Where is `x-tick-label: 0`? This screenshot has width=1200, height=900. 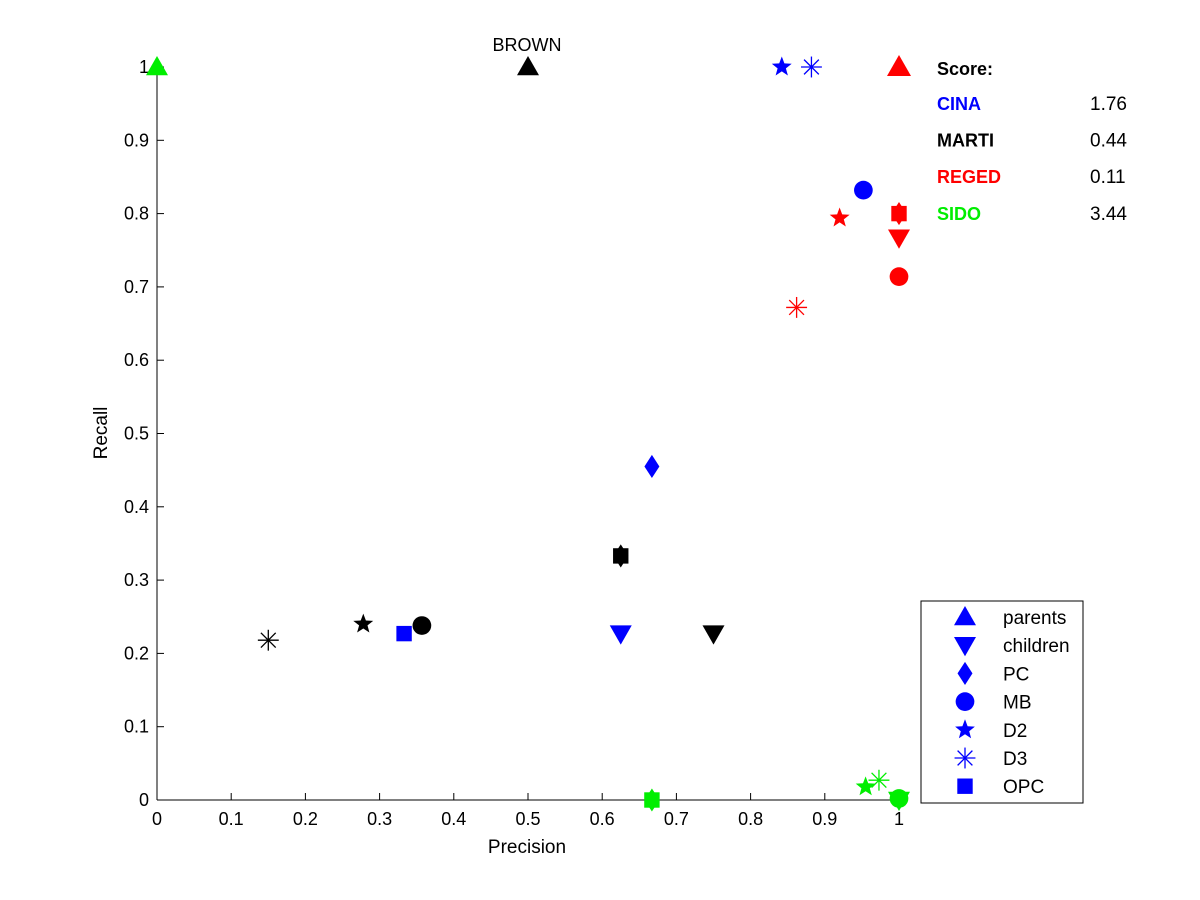
x-tick-label: 0 is located at coordinates (157, 819).